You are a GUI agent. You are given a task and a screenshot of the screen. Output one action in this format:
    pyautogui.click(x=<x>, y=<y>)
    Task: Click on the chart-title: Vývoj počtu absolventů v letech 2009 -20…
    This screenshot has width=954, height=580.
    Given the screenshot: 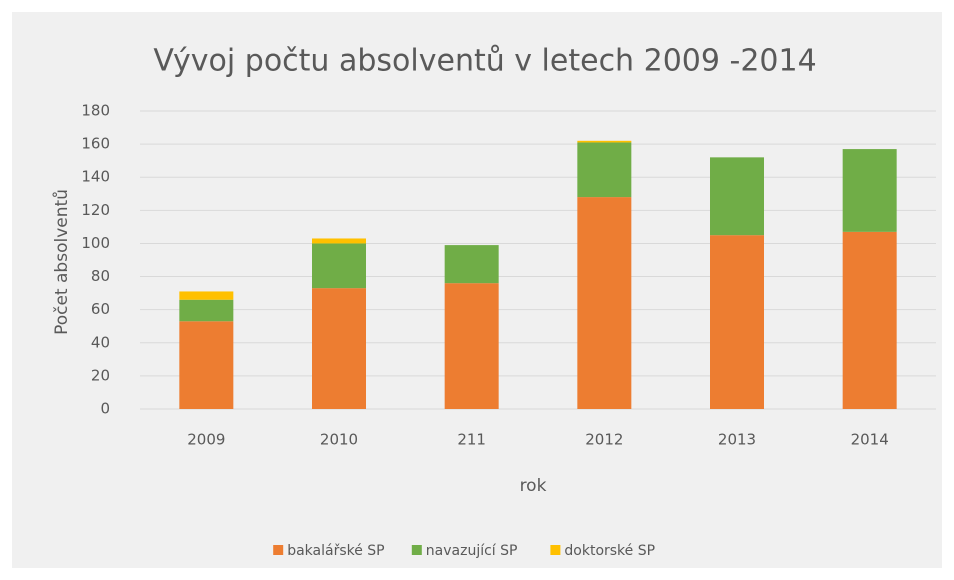 What is the action you would take?
    pyautogui.click(x=484, y=61)
    